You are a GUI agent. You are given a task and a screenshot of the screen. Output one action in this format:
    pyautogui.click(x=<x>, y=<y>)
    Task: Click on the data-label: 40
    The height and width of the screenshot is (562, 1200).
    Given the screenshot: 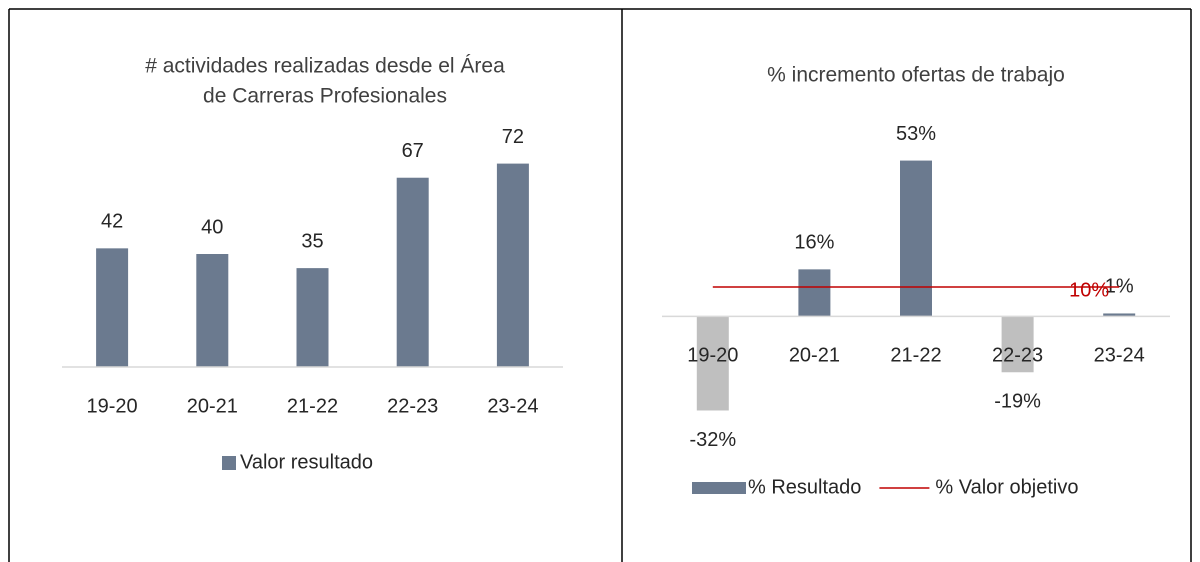 What is the action you would take?
    pyautogui.click(x=212, y=227)
    